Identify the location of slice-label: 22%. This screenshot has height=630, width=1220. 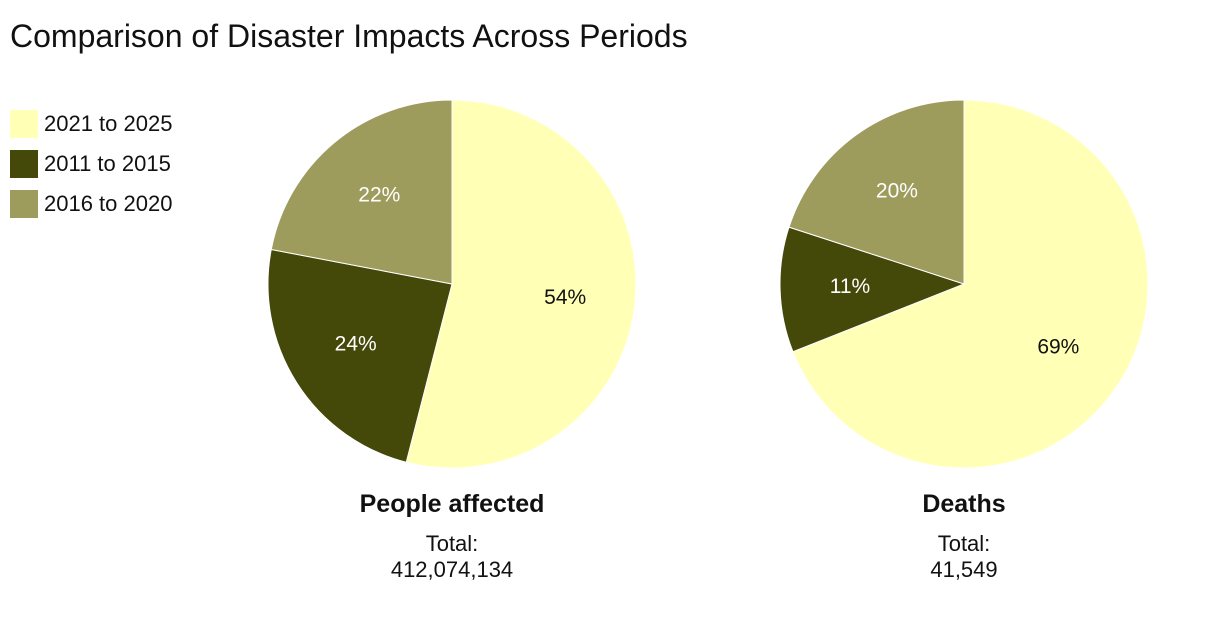
(379, 195).